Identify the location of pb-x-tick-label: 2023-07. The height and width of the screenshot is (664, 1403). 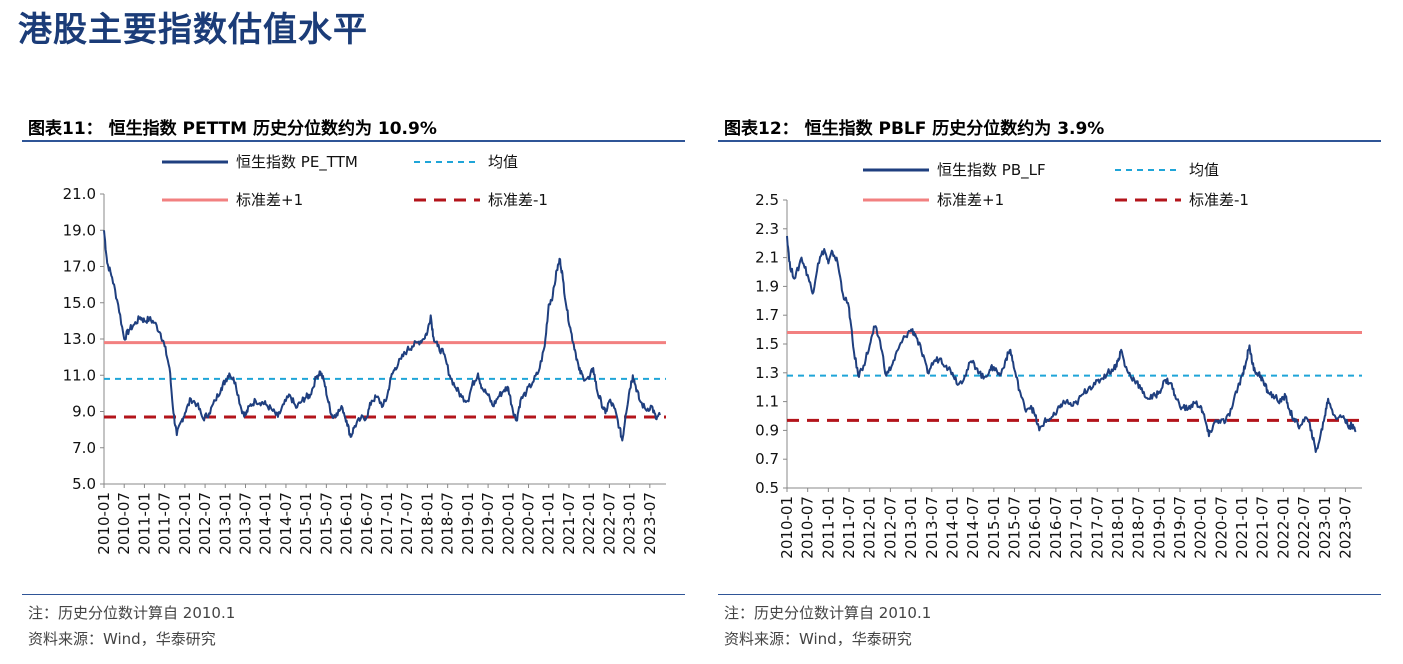
(1345, 527).